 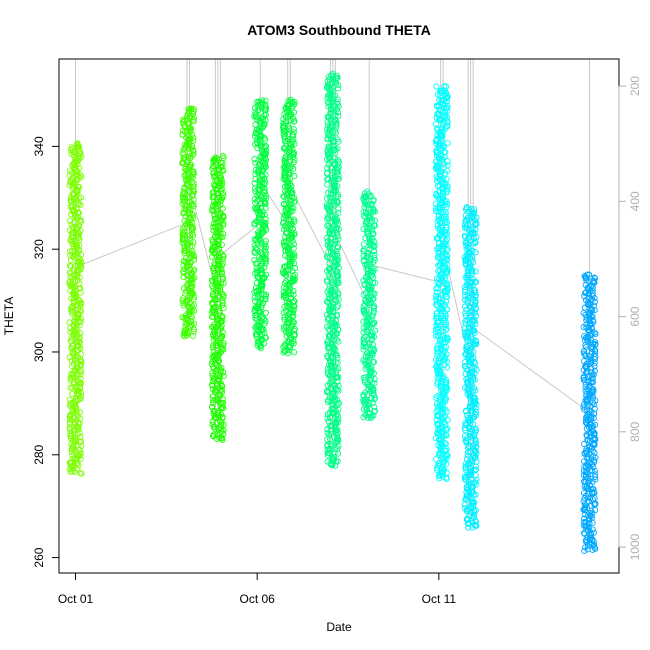 What do you see at coordinates (630, 318) in the screenshot?
I see `right-axis: 200 400 600 800 1000` at bounding box center [630, 318].